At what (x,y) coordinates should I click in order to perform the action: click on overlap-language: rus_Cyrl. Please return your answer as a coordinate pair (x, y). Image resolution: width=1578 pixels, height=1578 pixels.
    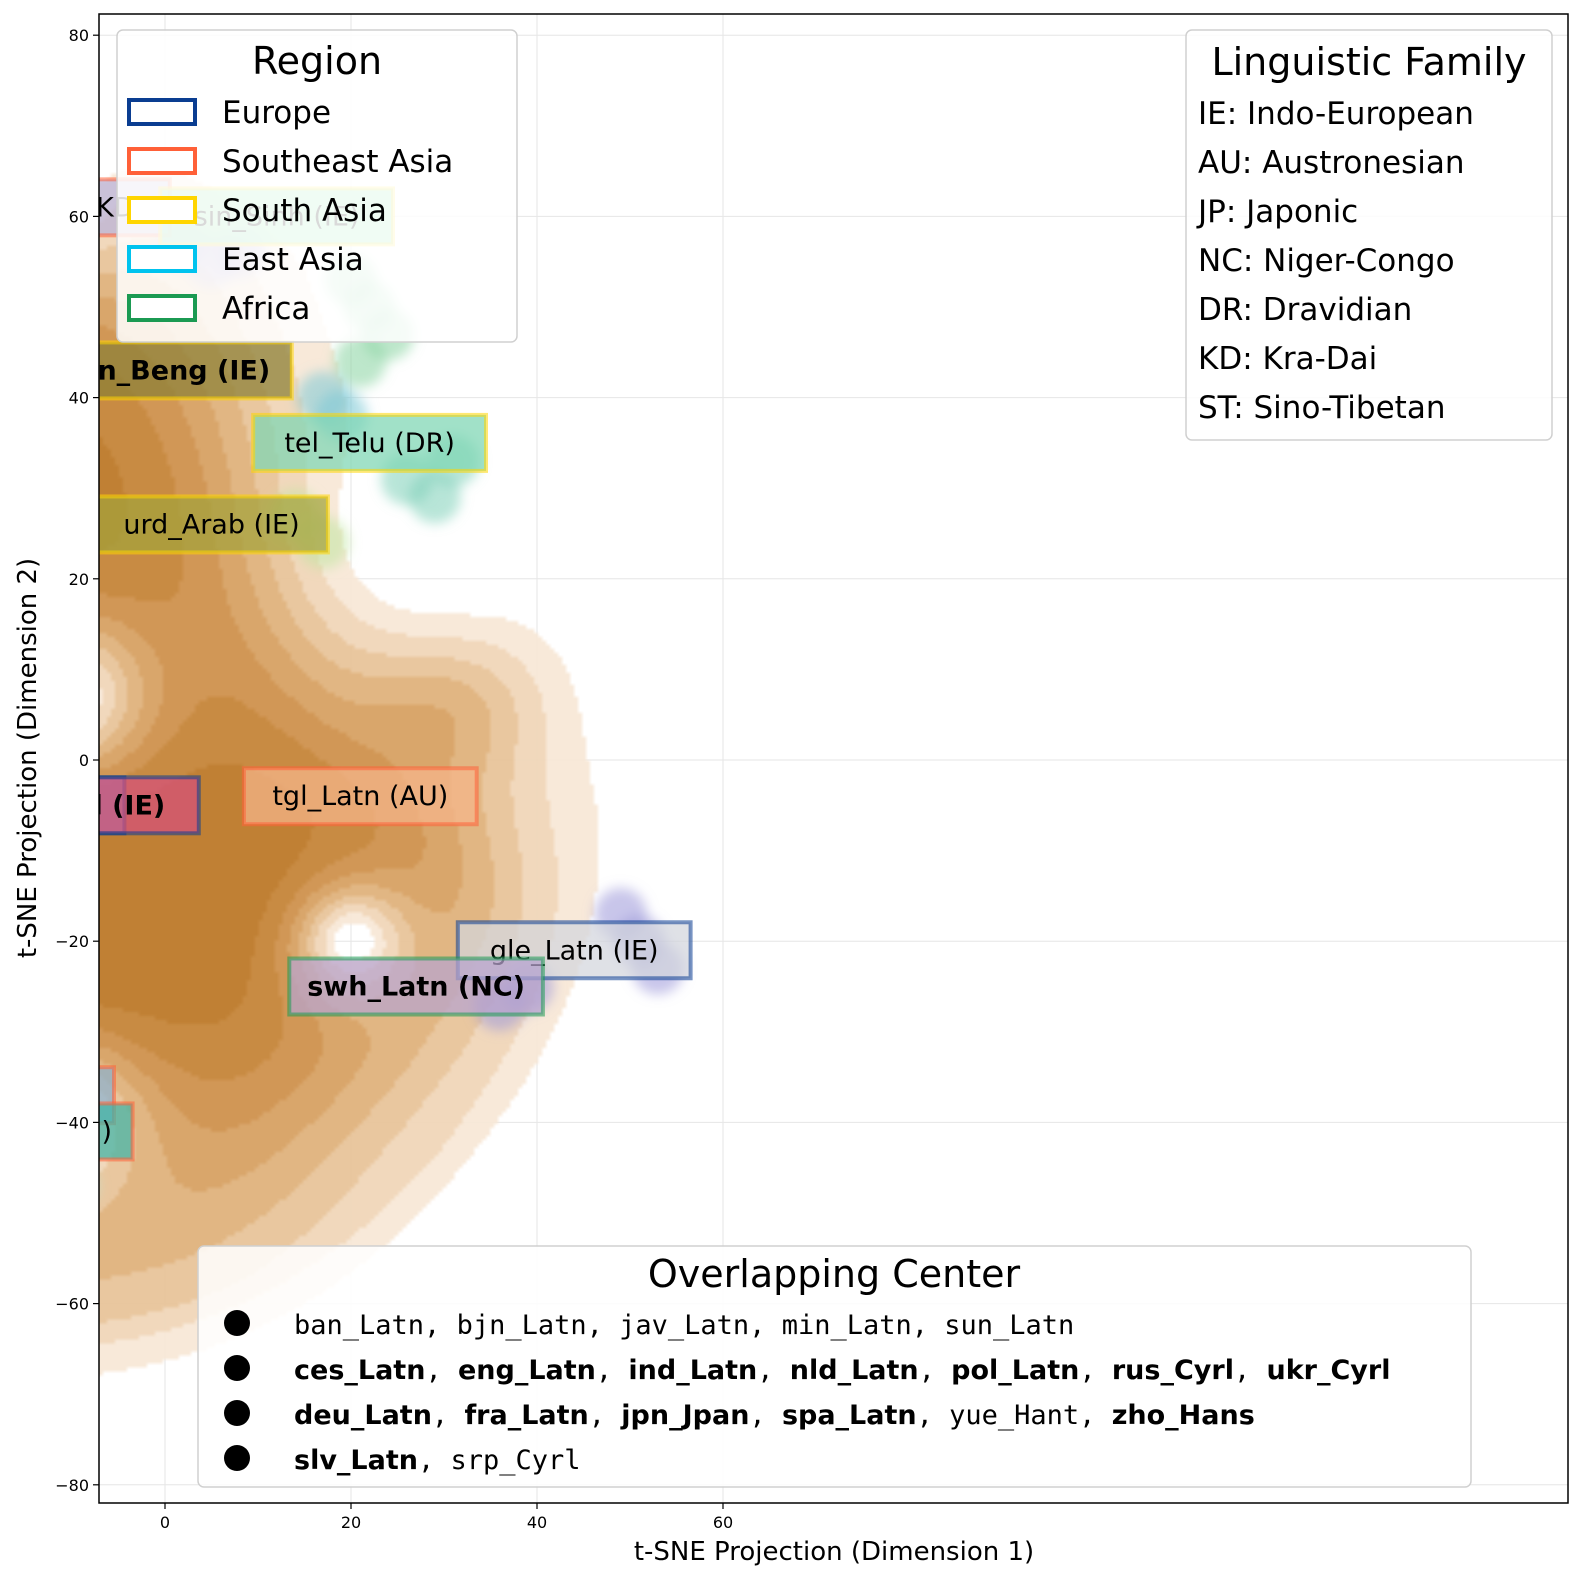
    Looking at the image, I should click on (1173, 1370).